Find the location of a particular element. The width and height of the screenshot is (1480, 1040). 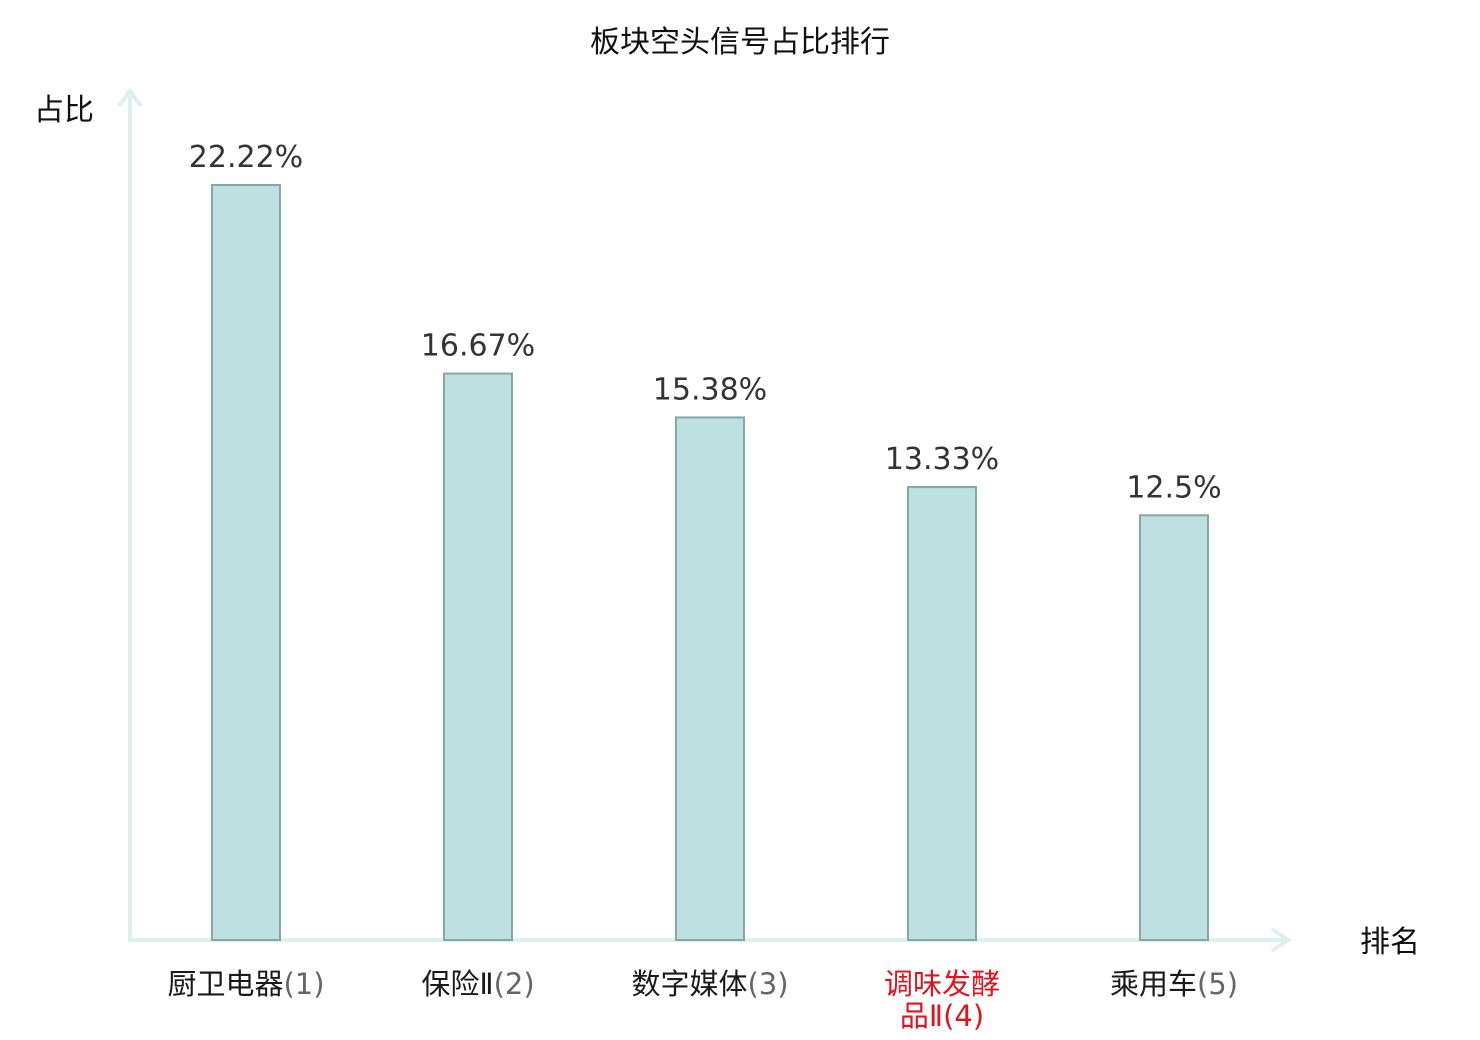

category-label-1: 厨卫电器(1) is located at coordinates (245, 984).